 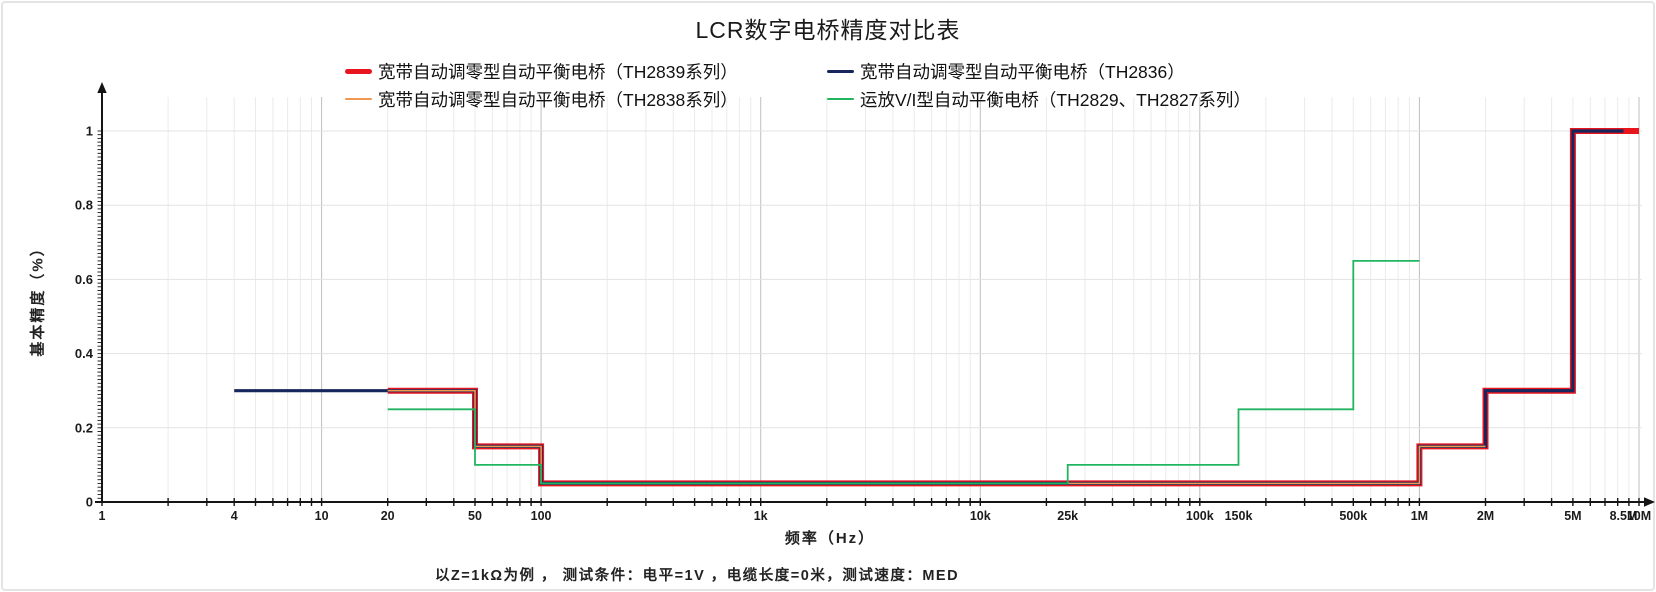 I want to click on svg-text: 5M, so click(x=1572, y=516).